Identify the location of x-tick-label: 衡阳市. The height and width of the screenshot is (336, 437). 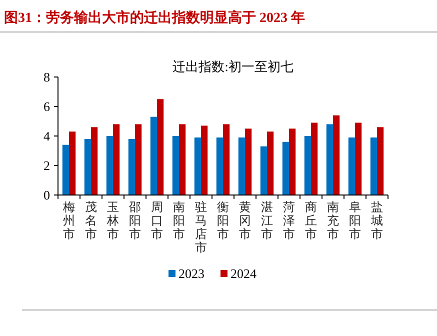
(223, 220).